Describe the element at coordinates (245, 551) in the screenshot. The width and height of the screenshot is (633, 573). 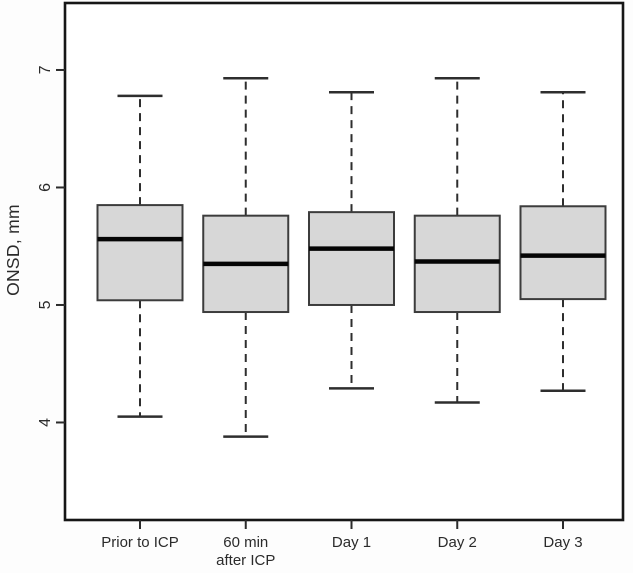
I see `x-tick-label: 60 min after ICP` at that location.